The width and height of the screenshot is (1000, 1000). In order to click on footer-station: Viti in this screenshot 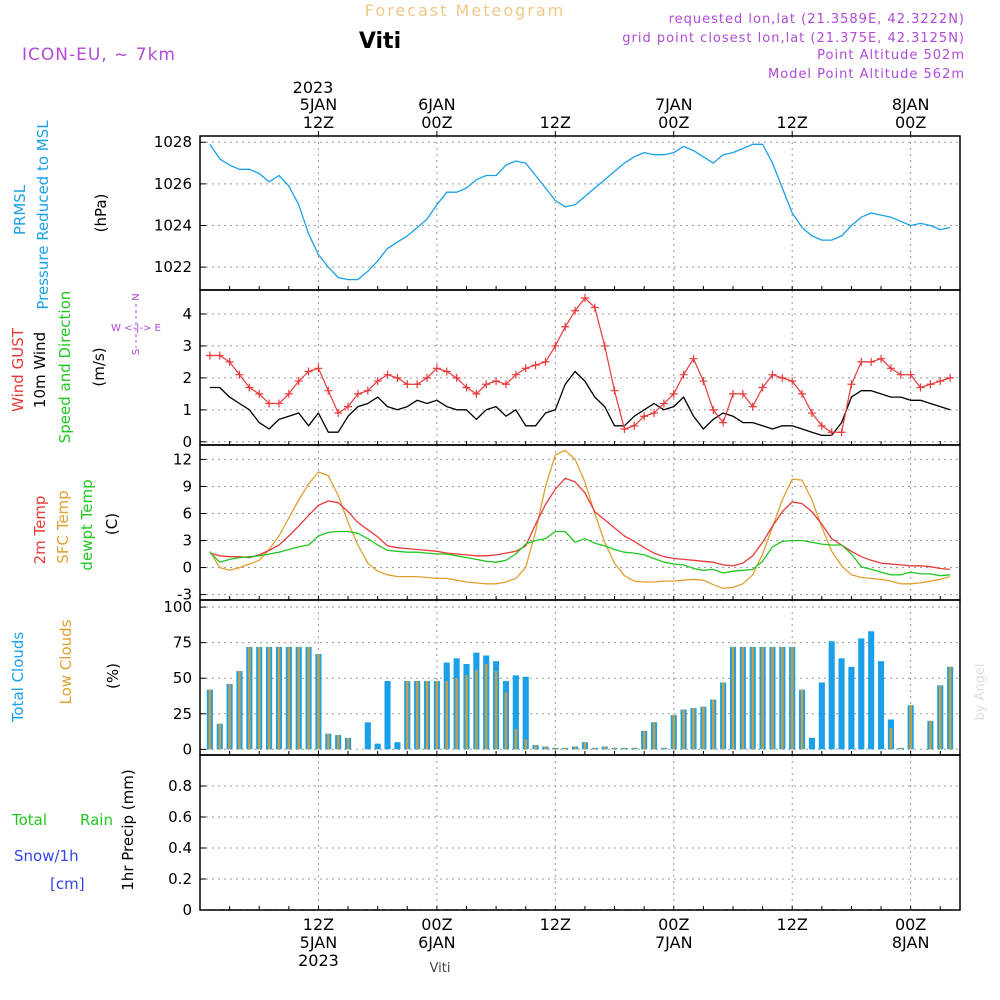, I will do `click(440, 968)`.